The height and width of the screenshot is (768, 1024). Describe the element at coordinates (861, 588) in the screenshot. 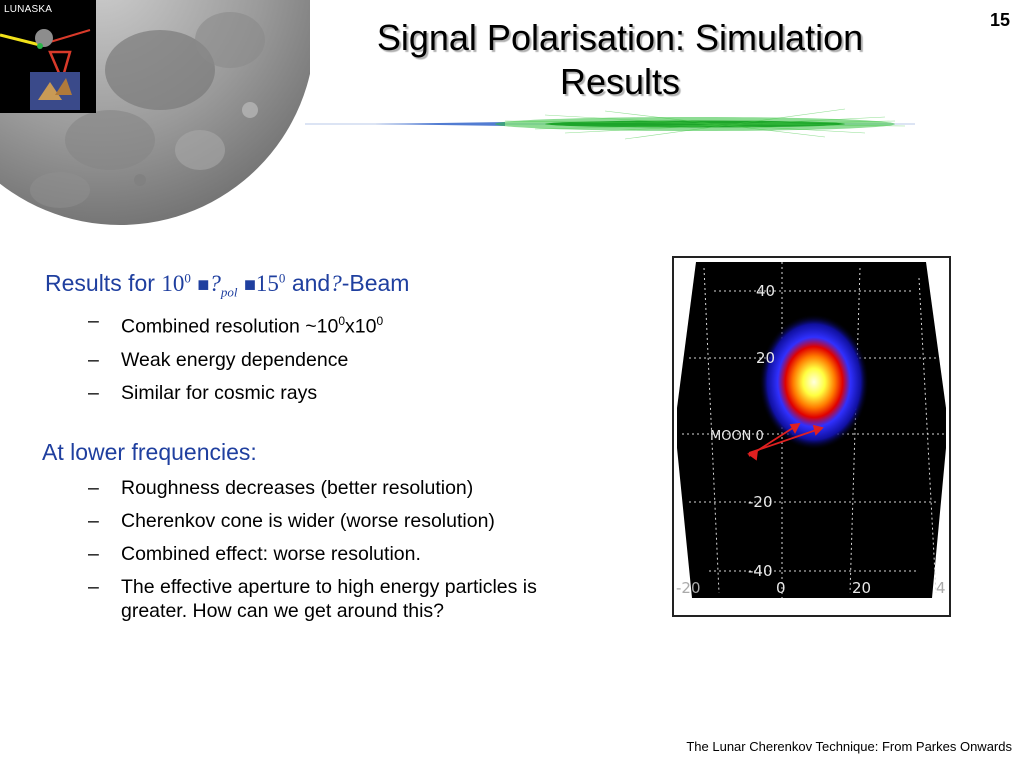

I see `x-tick-label: 20` at that location.